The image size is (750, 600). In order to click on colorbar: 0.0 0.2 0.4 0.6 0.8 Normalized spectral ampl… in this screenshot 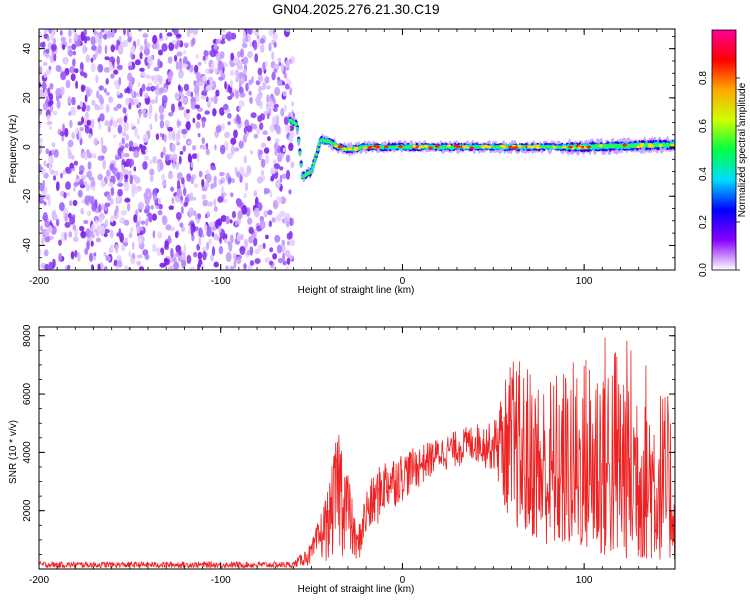, I will do `click(723, 153)`.